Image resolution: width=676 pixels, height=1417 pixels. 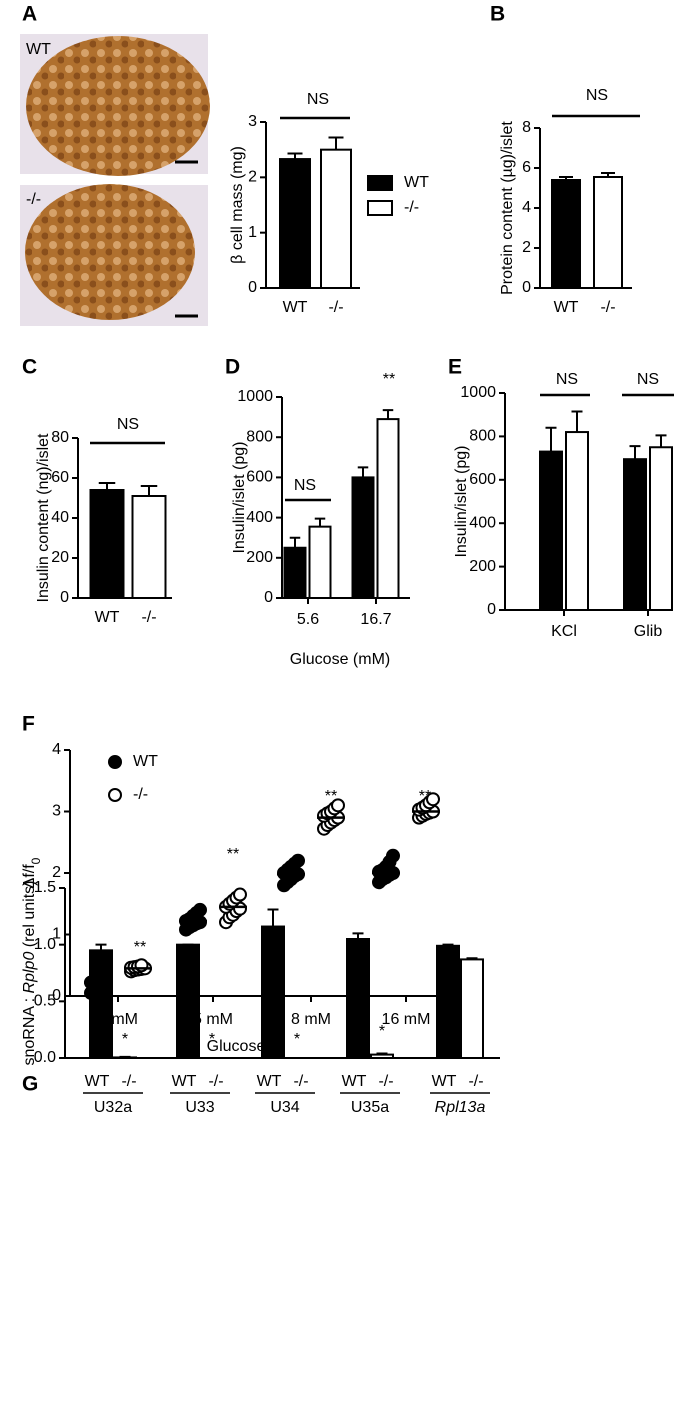 I want to click on y-tick-label: 0.0, so click(x=45, y=1057).